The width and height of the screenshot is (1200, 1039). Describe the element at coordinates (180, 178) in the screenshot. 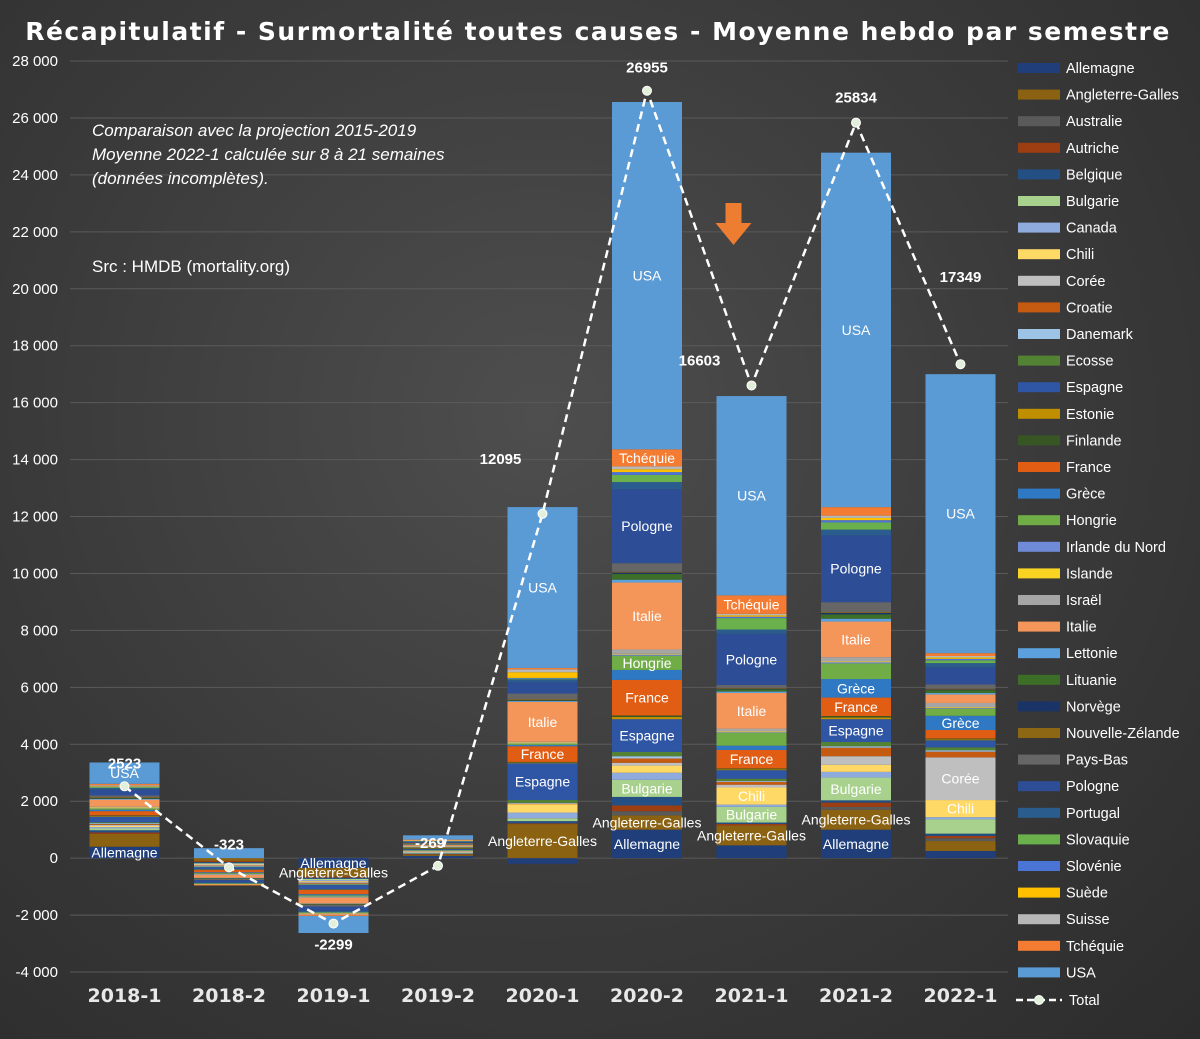

I see `annotation-note: (données incomplètes).` at that location.